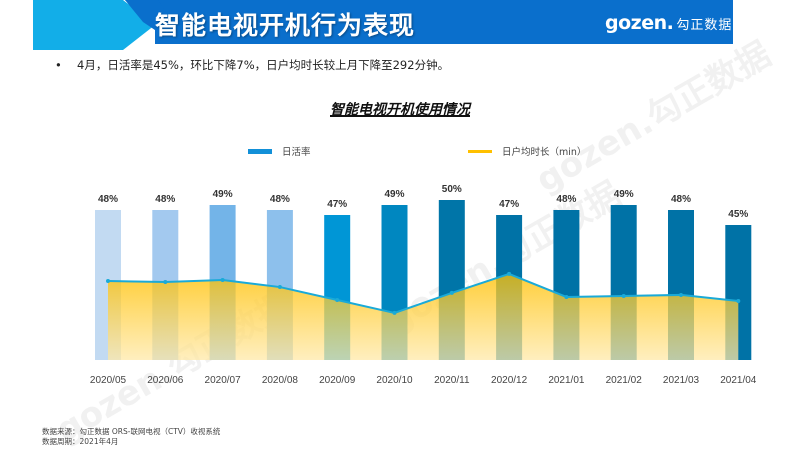 The width and height of the screenshot is (800, 452). I want to click on legend-item-daily-active: 日活率, so click(279, 151).